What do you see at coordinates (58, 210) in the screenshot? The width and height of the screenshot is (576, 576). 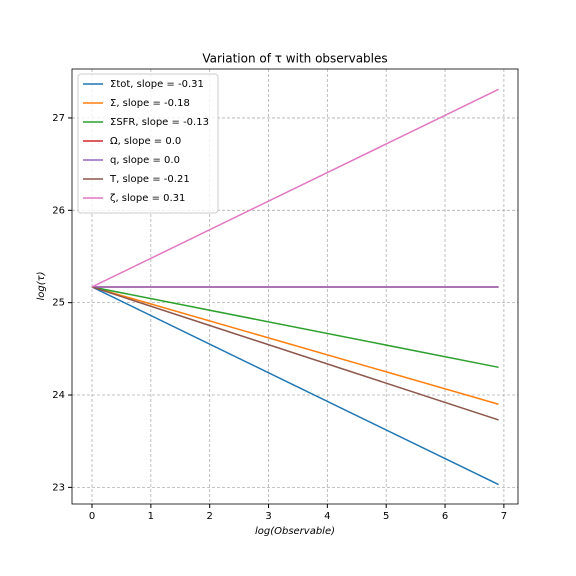 I see `y-tick-label: 26` at bounding box center [58, 210].